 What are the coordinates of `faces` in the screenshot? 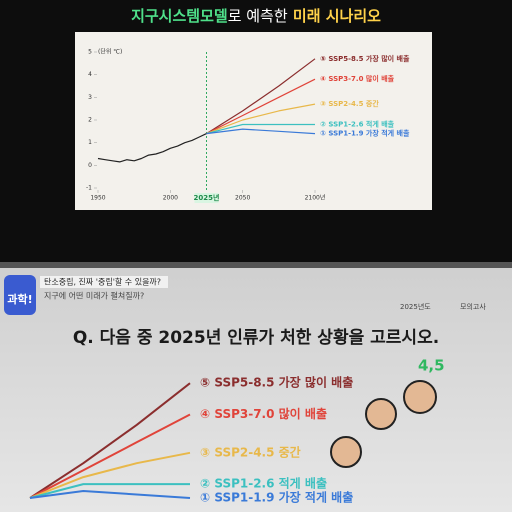 It's located at (383, 424).